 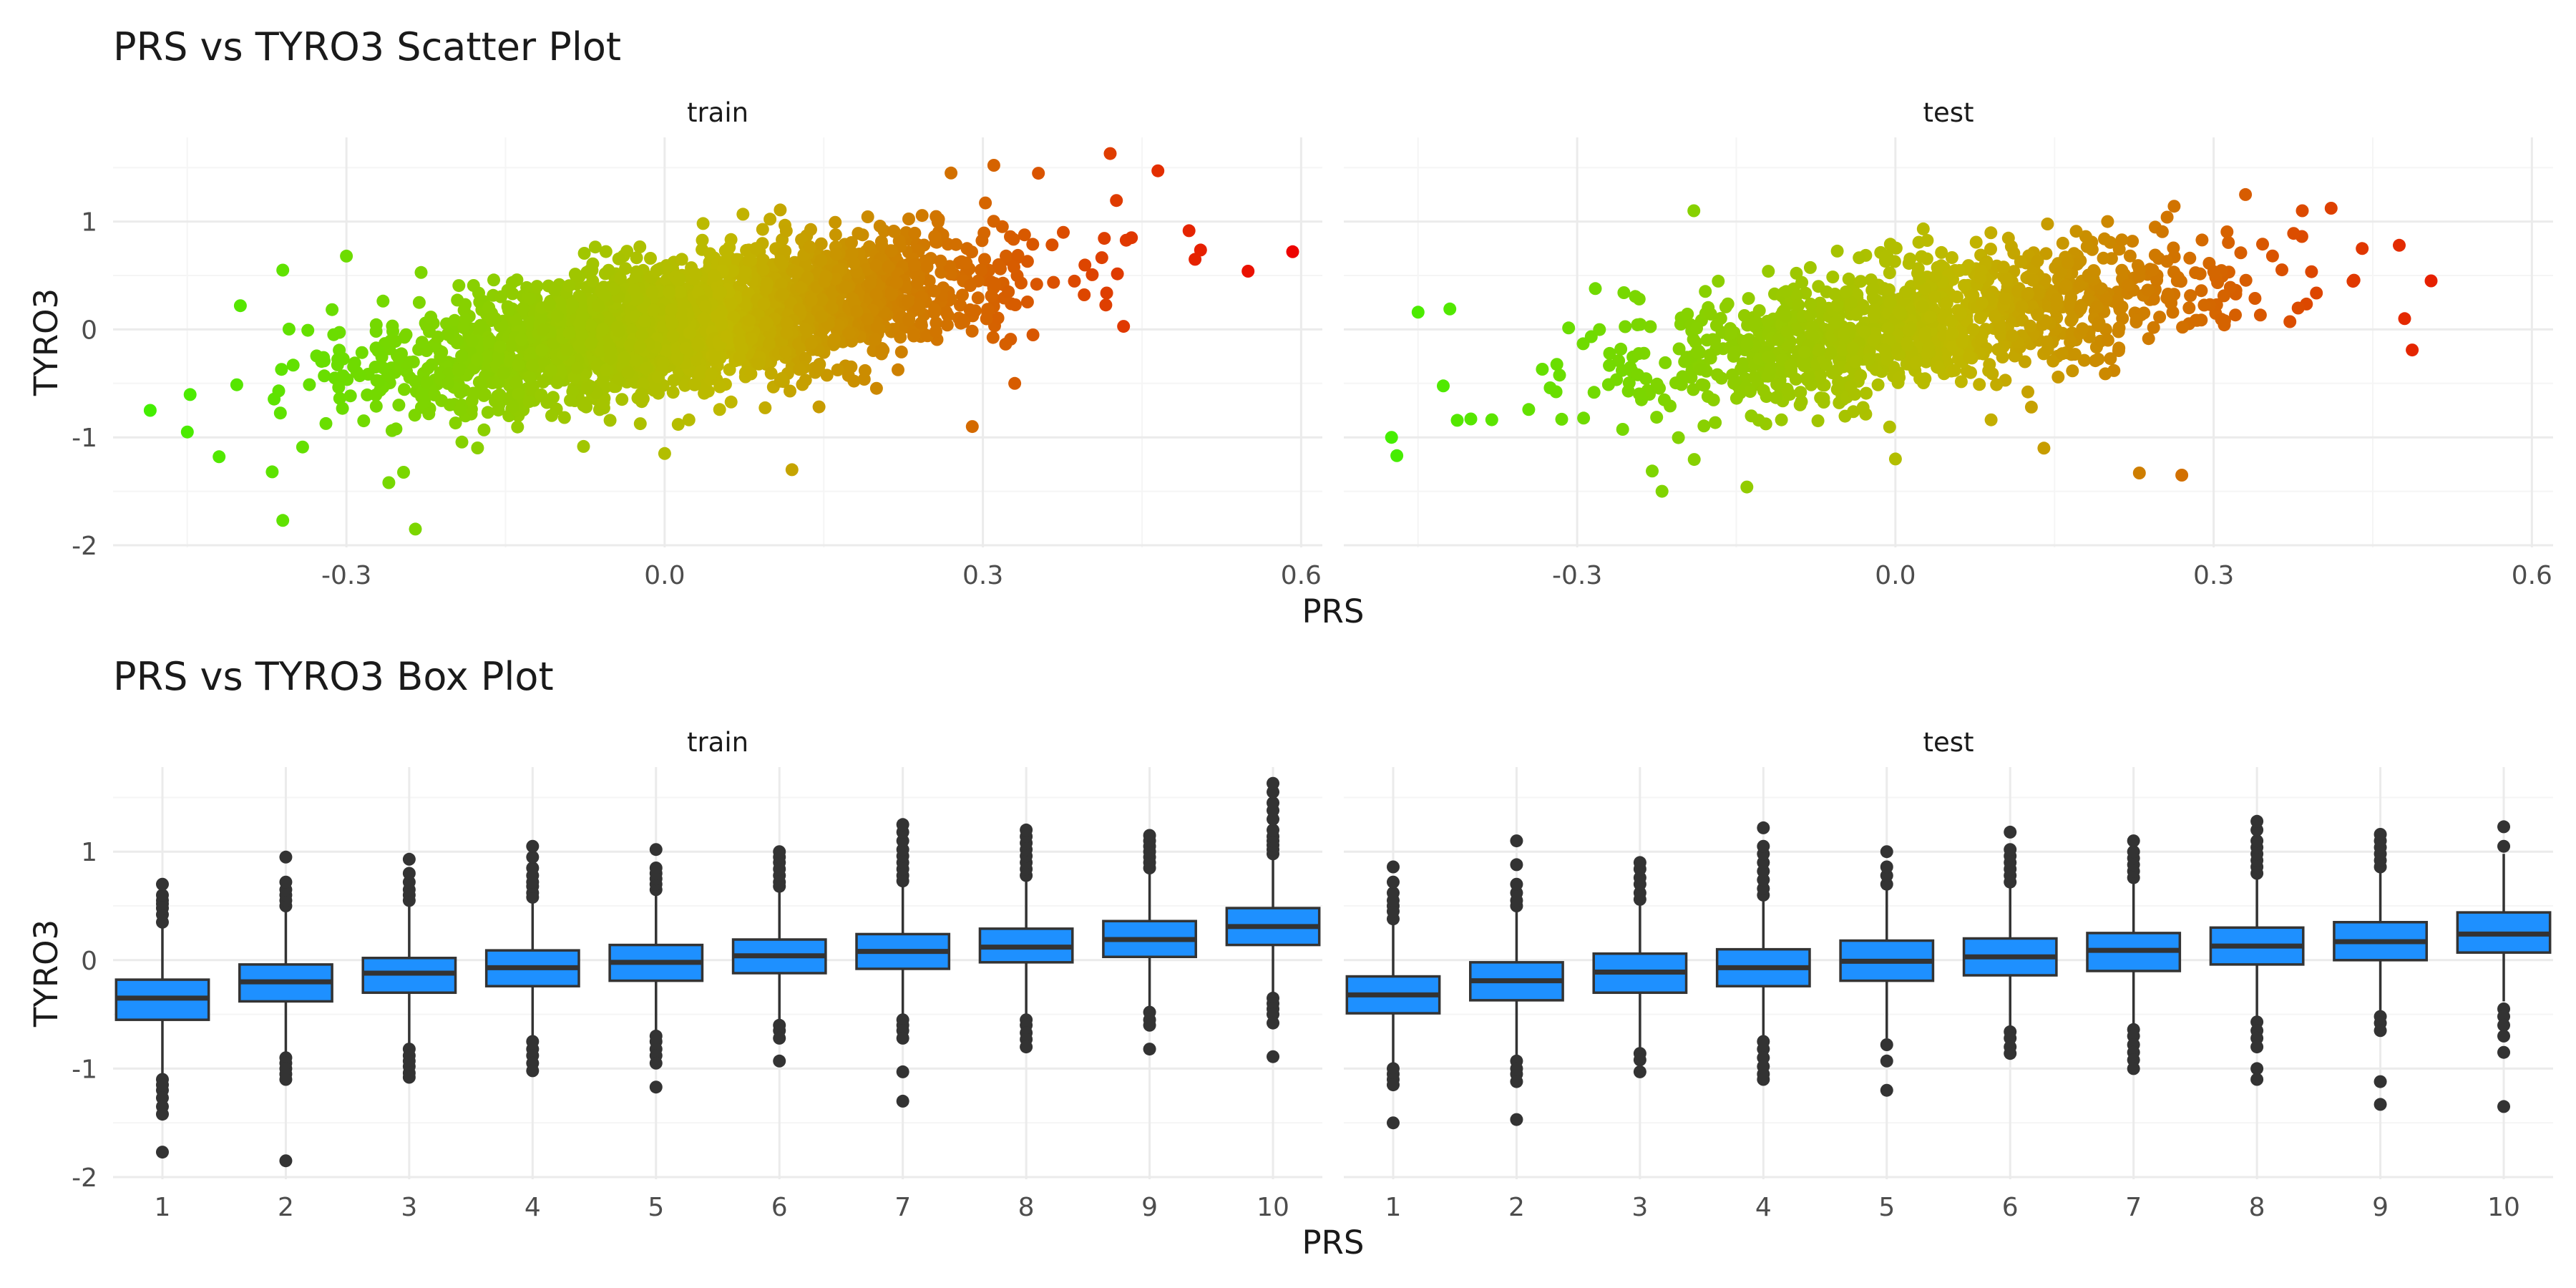 What do you see at coordinates (2503, 1207) in the screenshot?
I see `box-test-x-tick-label: 10` at bounding box center [2503, 1207].